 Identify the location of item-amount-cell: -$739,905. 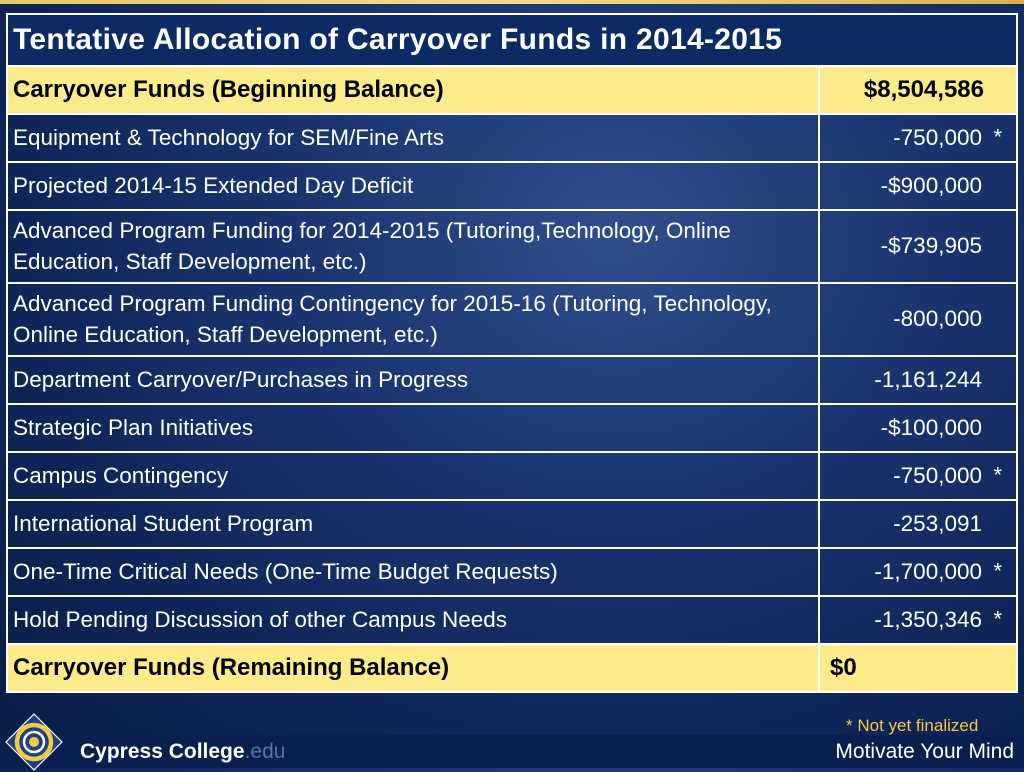
(918, 246).